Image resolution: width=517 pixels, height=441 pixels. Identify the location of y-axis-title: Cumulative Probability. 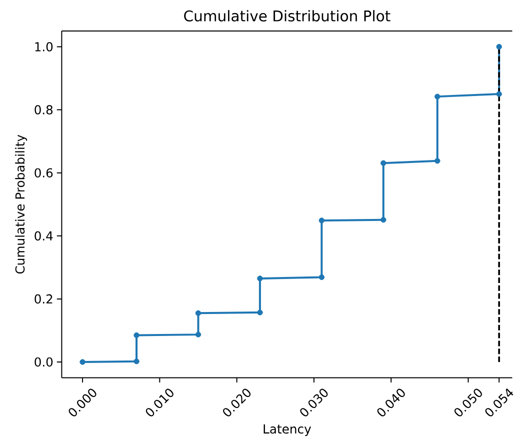
(21, 204).